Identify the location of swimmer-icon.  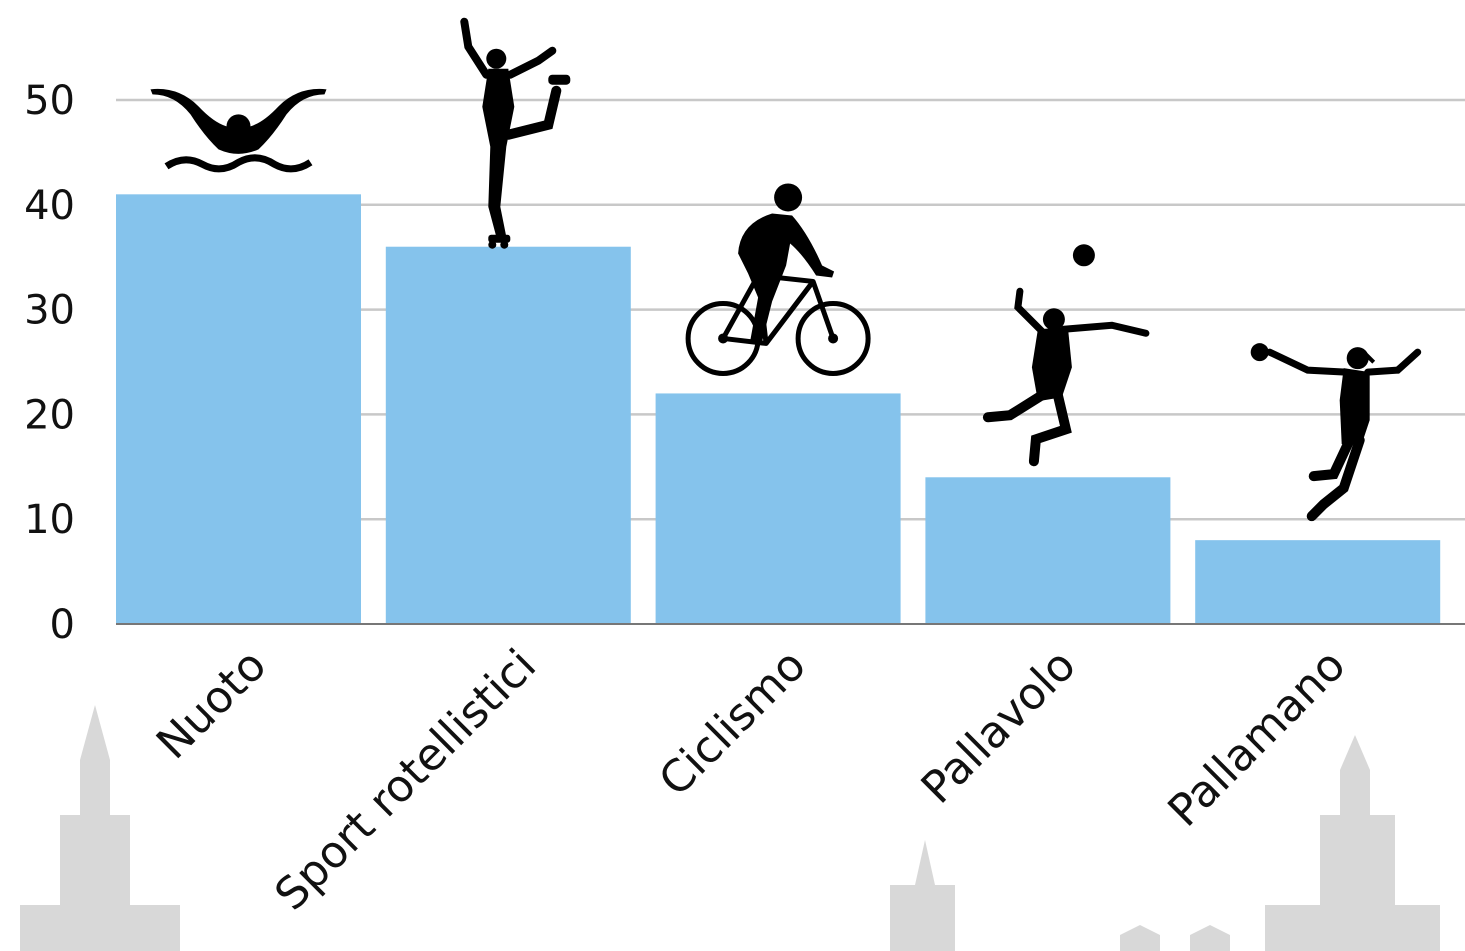
(238, 130).